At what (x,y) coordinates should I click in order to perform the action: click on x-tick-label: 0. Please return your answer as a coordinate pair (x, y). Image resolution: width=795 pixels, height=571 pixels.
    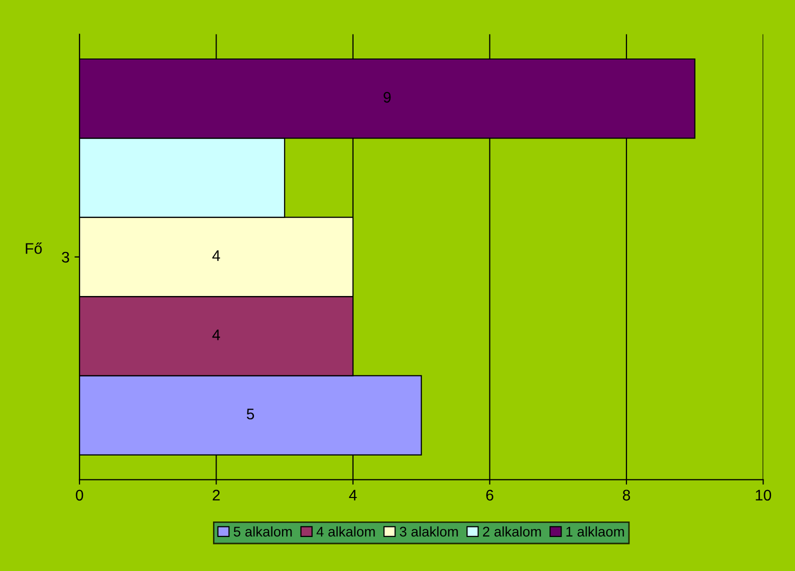
    Looking at the image, I should click on (80, 495).